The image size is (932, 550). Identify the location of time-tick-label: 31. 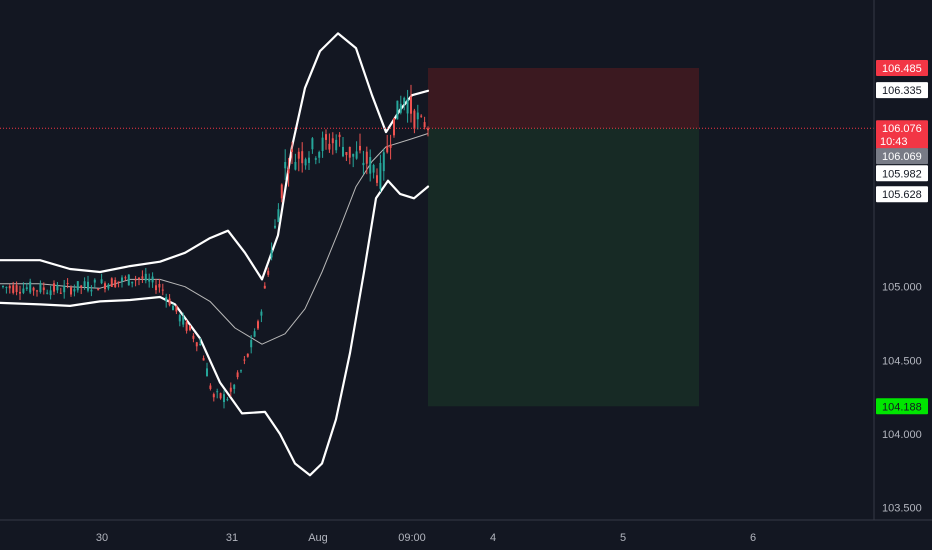
(232, 538).